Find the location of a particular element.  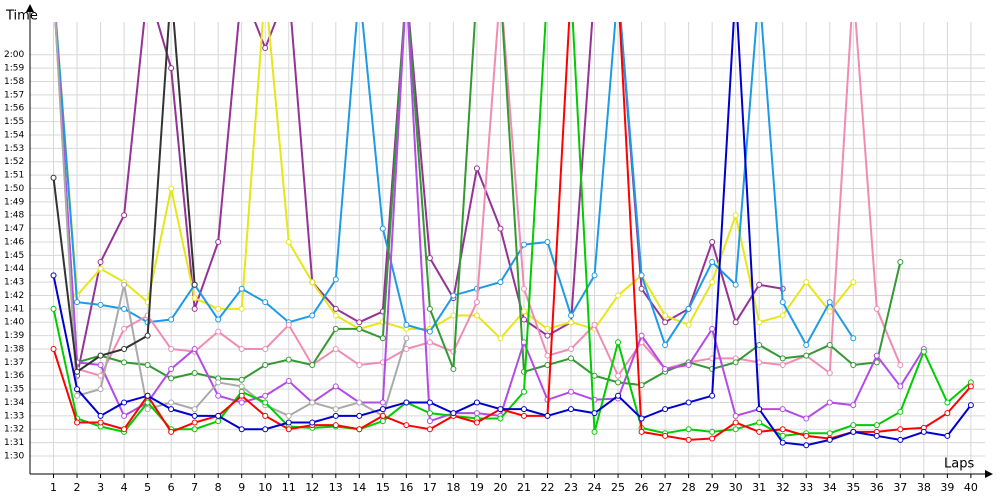

x-tick-label: 21 is located at coordinates (524, 487).